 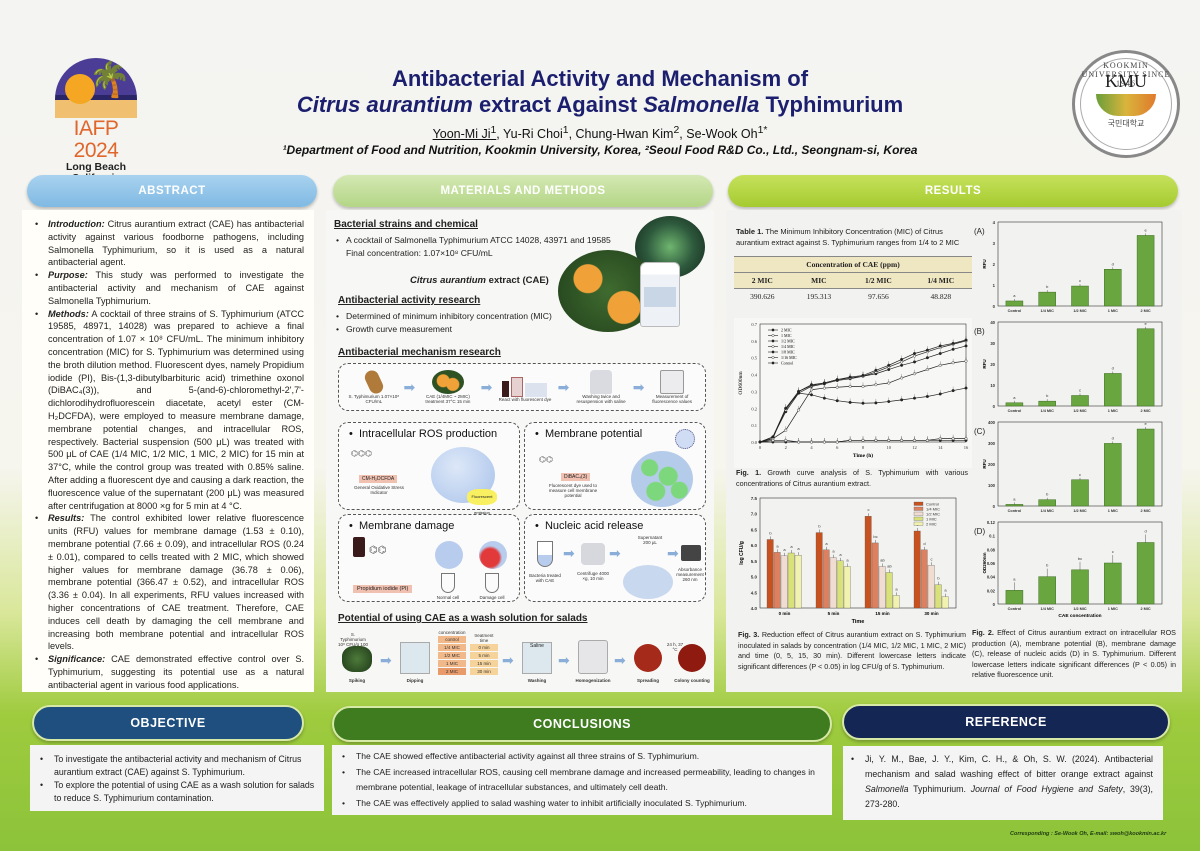 I want to click on svg-text: e, so click(x=1145, y=423).